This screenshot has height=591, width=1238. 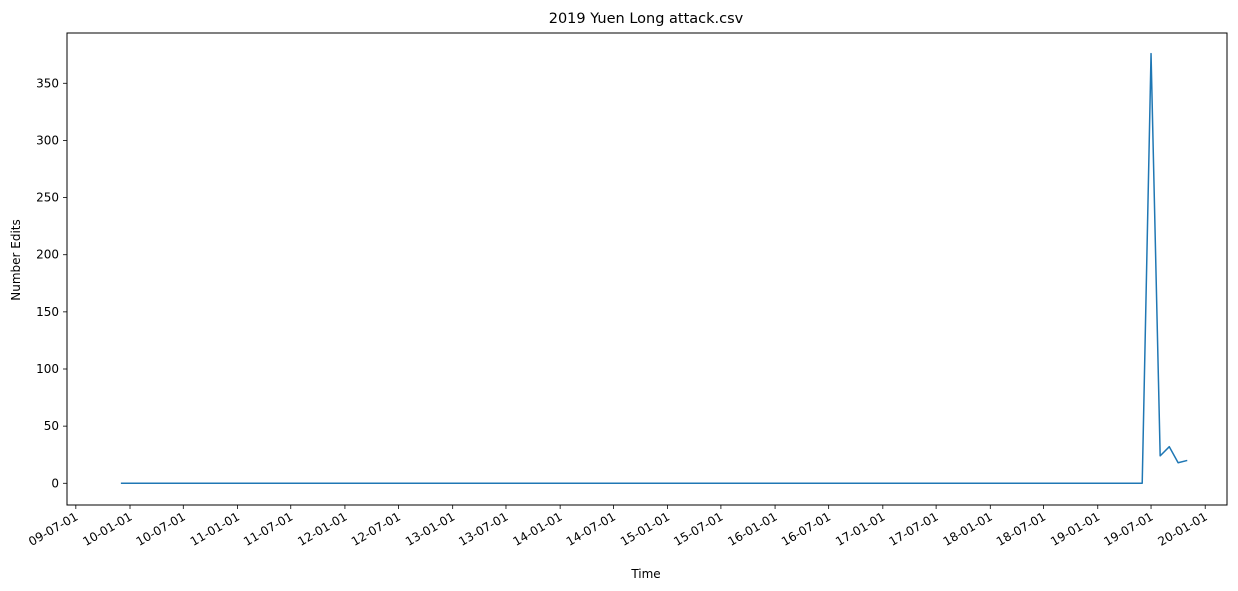 I want to click on x-tick-label: 10-07-01, so click(x=161, y=528).